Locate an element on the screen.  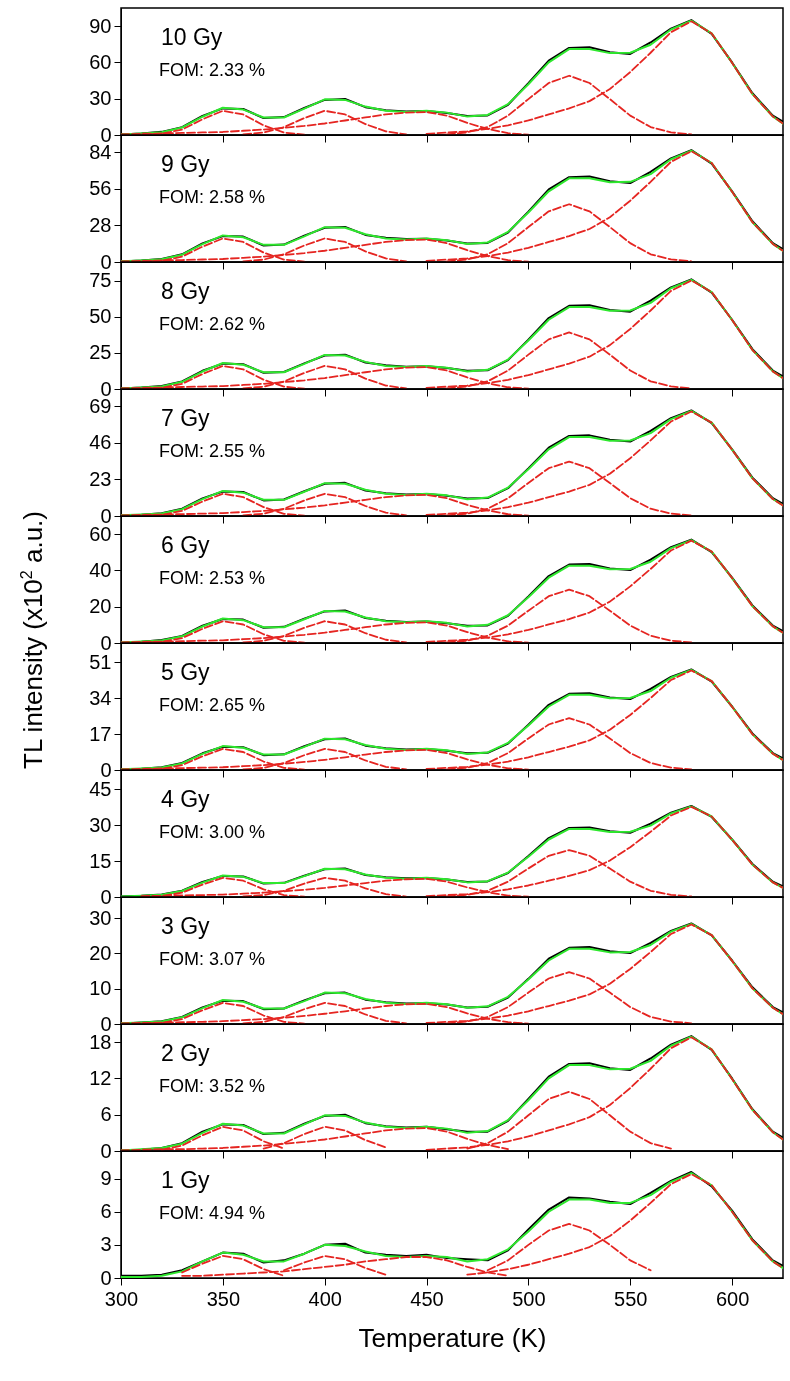
y-tick-label: 10 is located at coordinates (100, 988).